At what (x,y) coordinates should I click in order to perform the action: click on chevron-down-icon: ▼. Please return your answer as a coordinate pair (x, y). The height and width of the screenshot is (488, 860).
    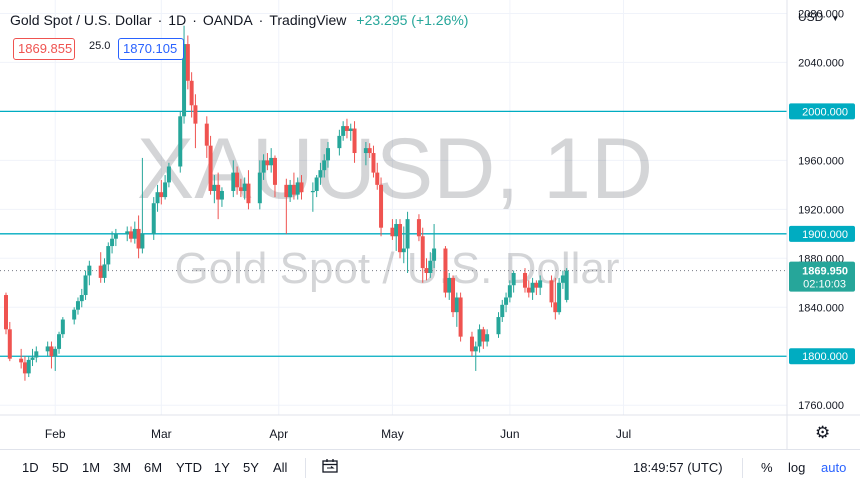
    Looking at the image, I should click on (835, 18).